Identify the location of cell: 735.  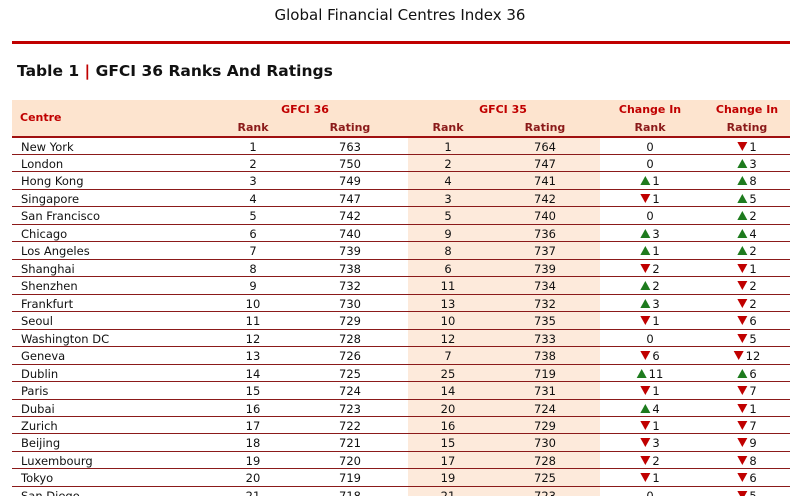
(545, 321).